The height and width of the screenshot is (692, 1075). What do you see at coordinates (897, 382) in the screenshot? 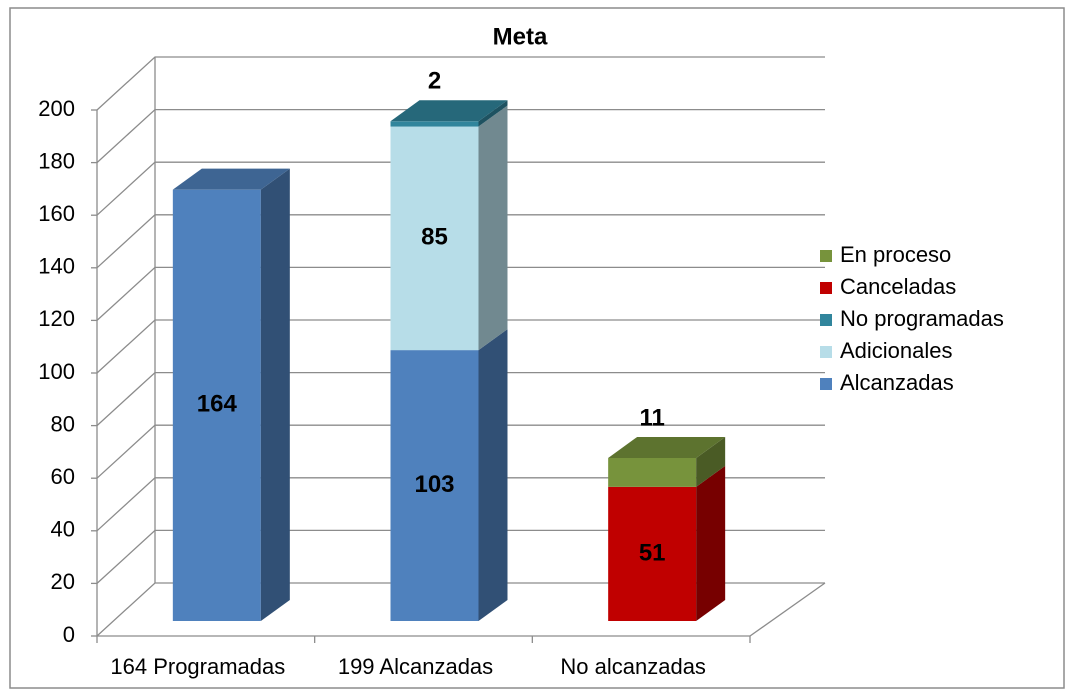
I see `legend-label: Alcanzadas` at bounding box center [897, 382].